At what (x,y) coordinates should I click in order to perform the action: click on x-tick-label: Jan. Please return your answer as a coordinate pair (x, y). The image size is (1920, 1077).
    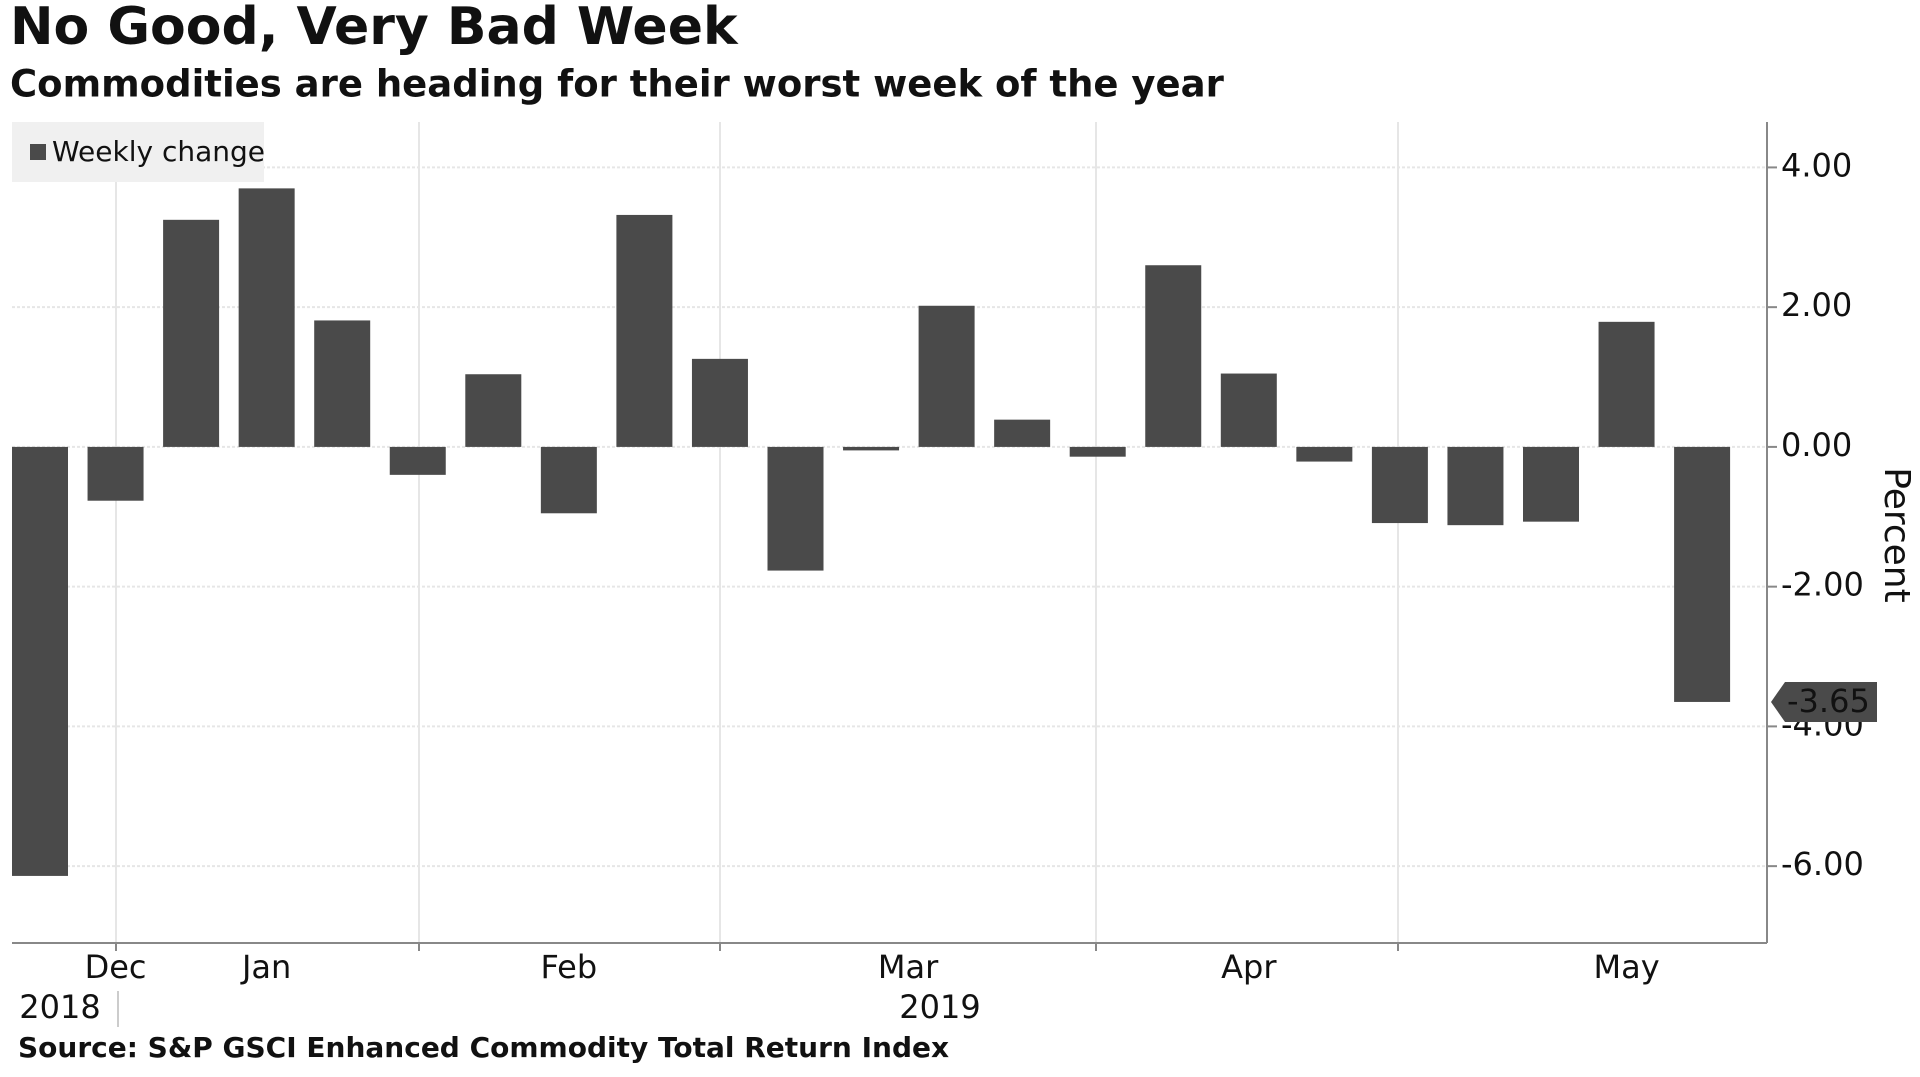
    Looking at the image, I should click on (265, 967).